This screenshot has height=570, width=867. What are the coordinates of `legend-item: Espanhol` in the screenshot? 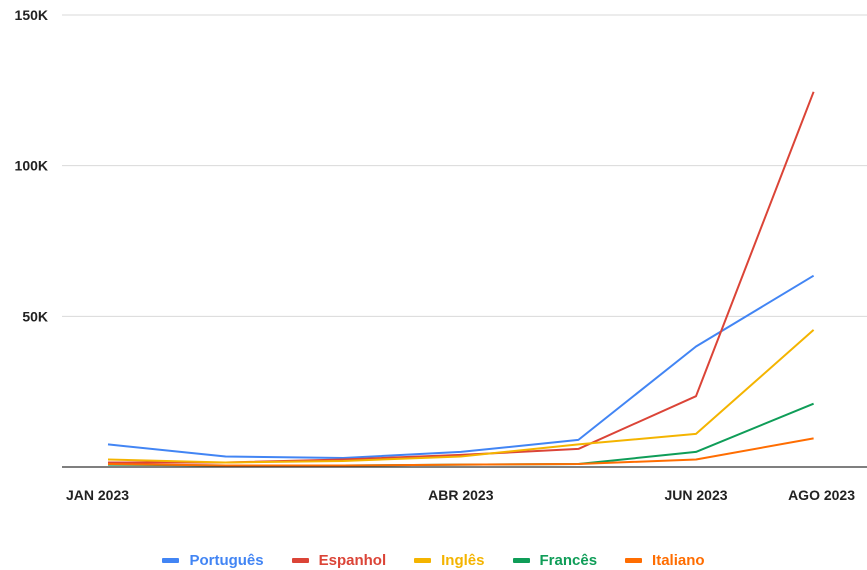 It's located at (339, 560).